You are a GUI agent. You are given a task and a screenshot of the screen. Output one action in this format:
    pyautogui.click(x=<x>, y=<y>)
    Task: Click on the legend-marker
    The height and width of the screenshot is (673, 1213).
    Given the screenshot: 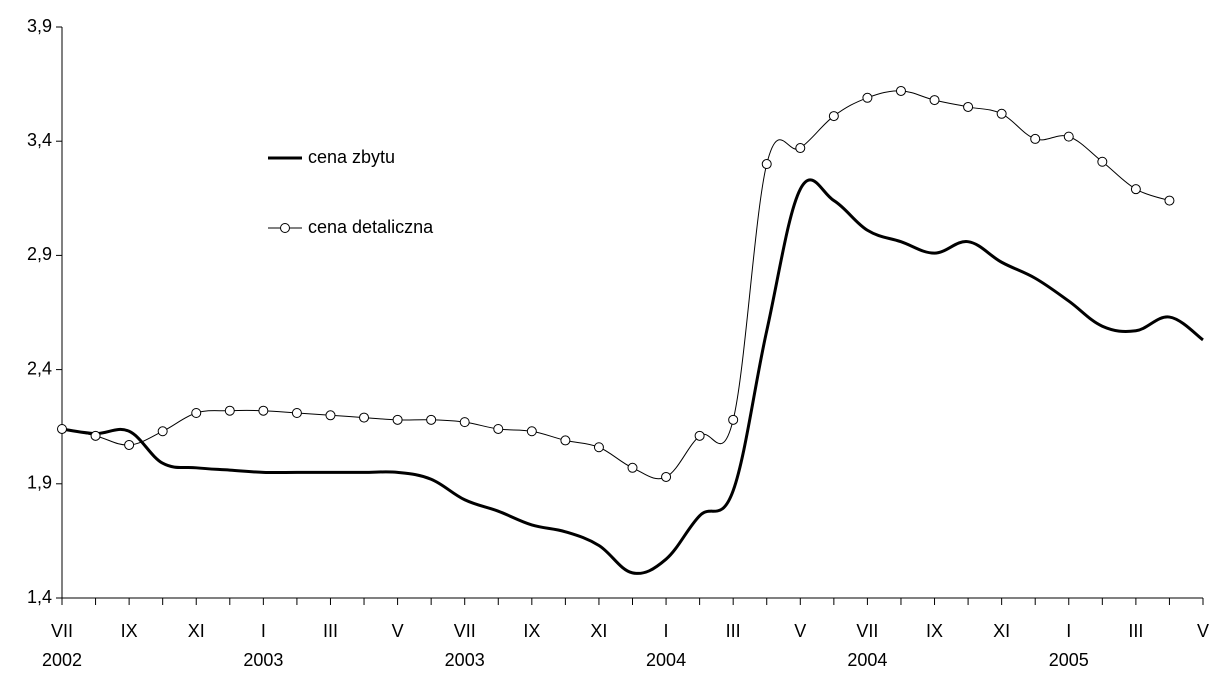 What is the action you would take?
    pyautogui.click(x=285, y=228)
    